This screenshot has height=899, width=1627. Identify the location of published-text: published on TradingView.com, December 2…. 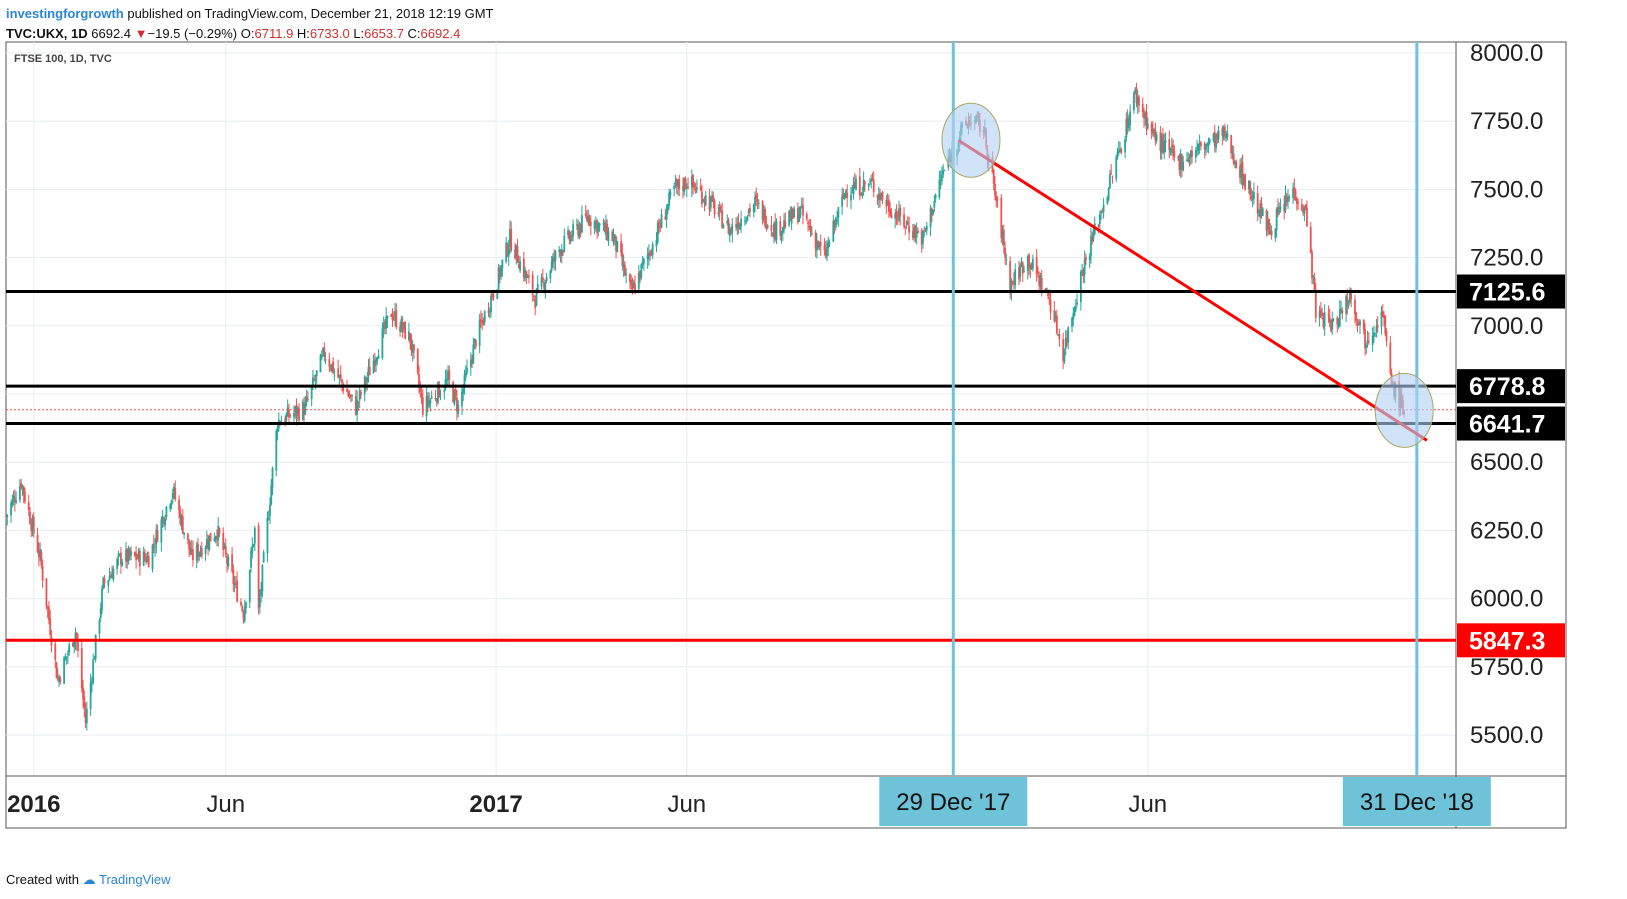
(310, 13).